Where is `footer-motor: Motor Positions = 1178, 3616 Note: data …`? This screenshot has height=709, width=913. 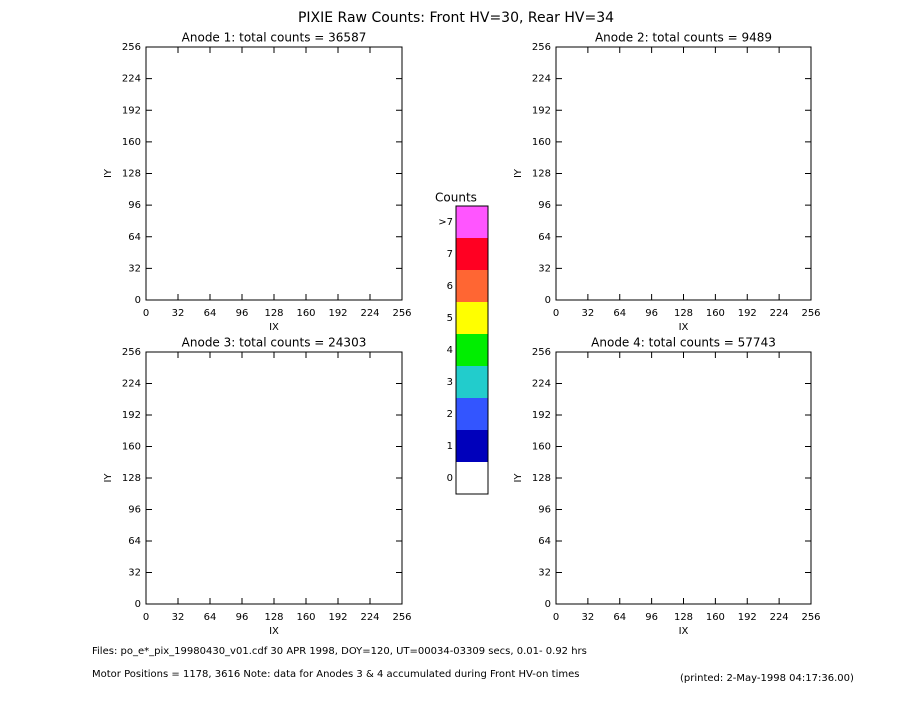 footer-motor: Motor Positions = 1178, 3616 Note: data … is located at coordinates (335, 674).